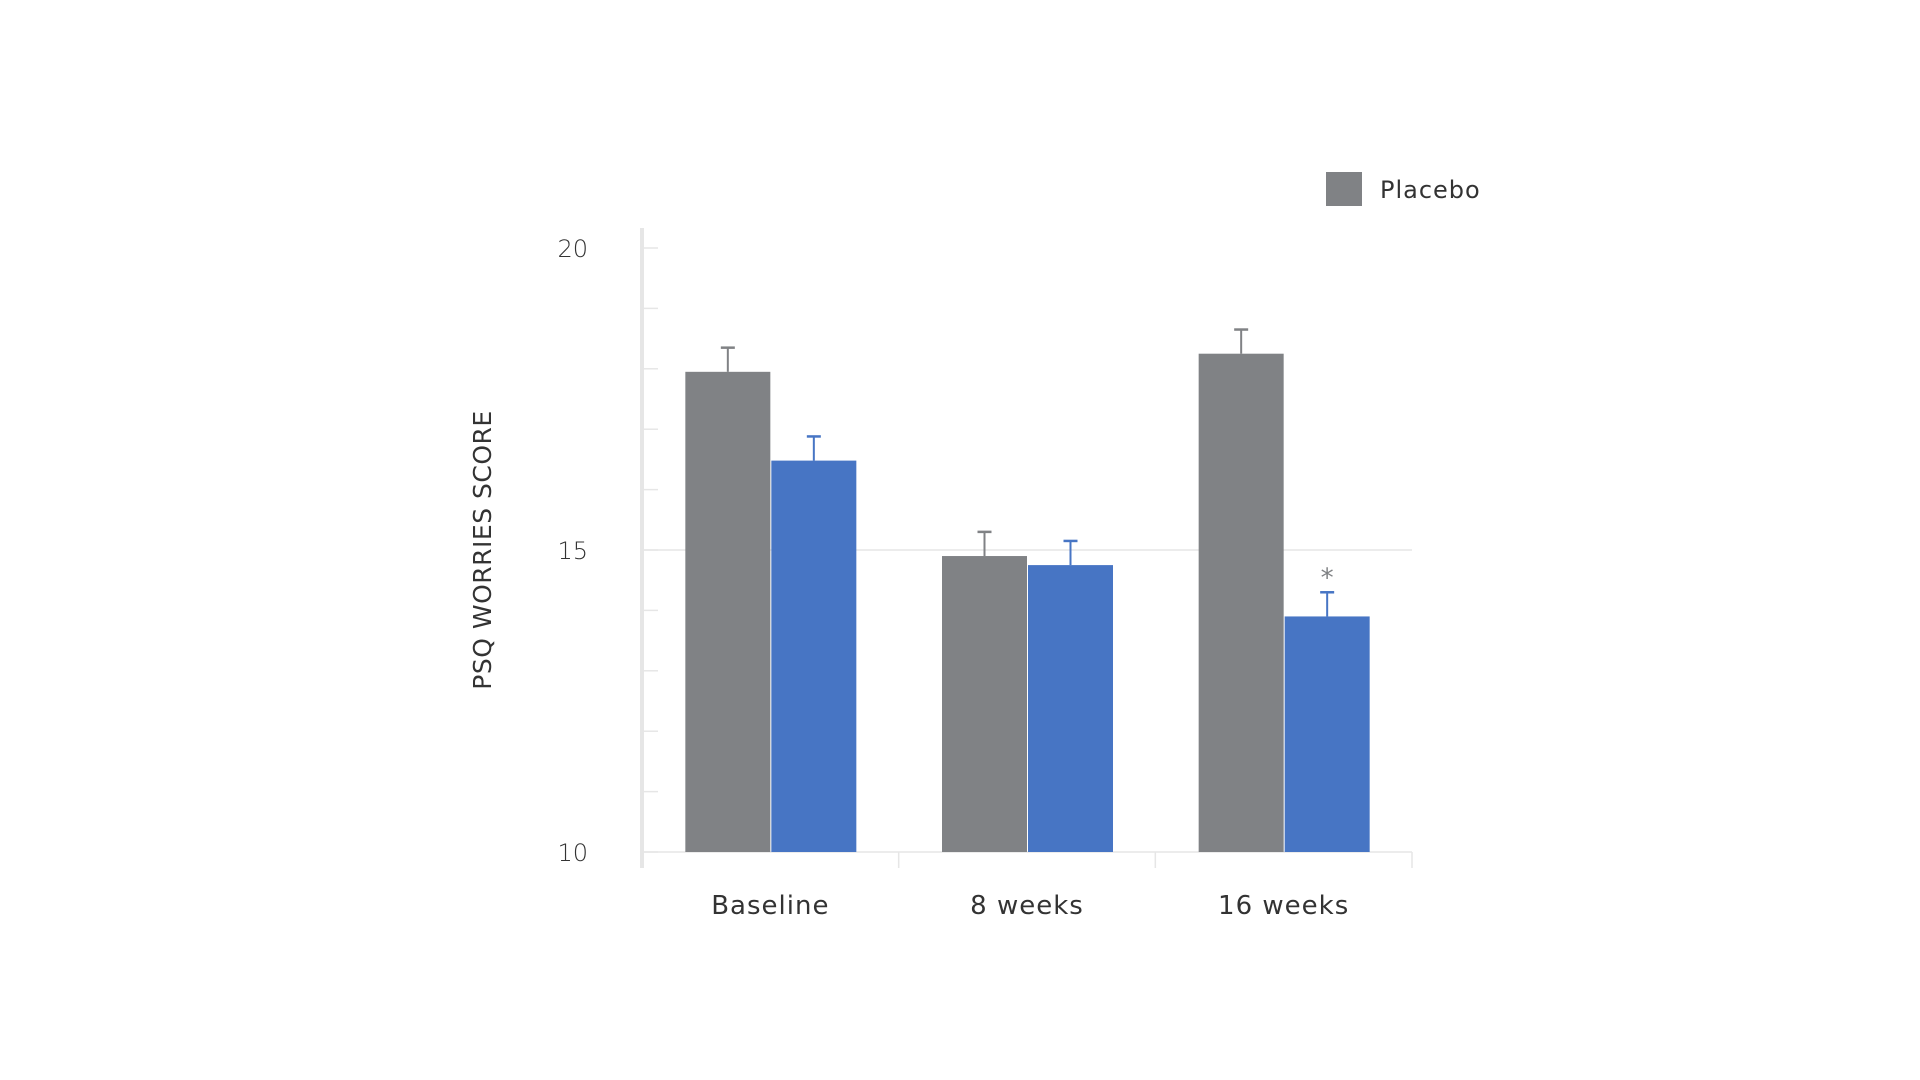 The image size is (1920, 1080). Describe the element at coordinates (770, 906) in the screenshot. I see `x-category-label: Baseline` at that location.